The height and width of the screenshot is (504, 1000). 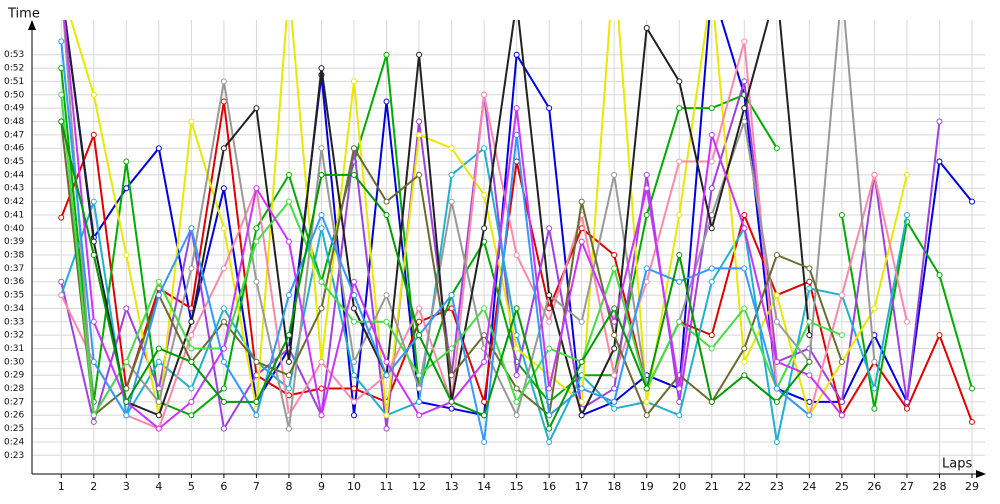 I want to click on y-tick-label: 0:47, so click(x=14, y=135).